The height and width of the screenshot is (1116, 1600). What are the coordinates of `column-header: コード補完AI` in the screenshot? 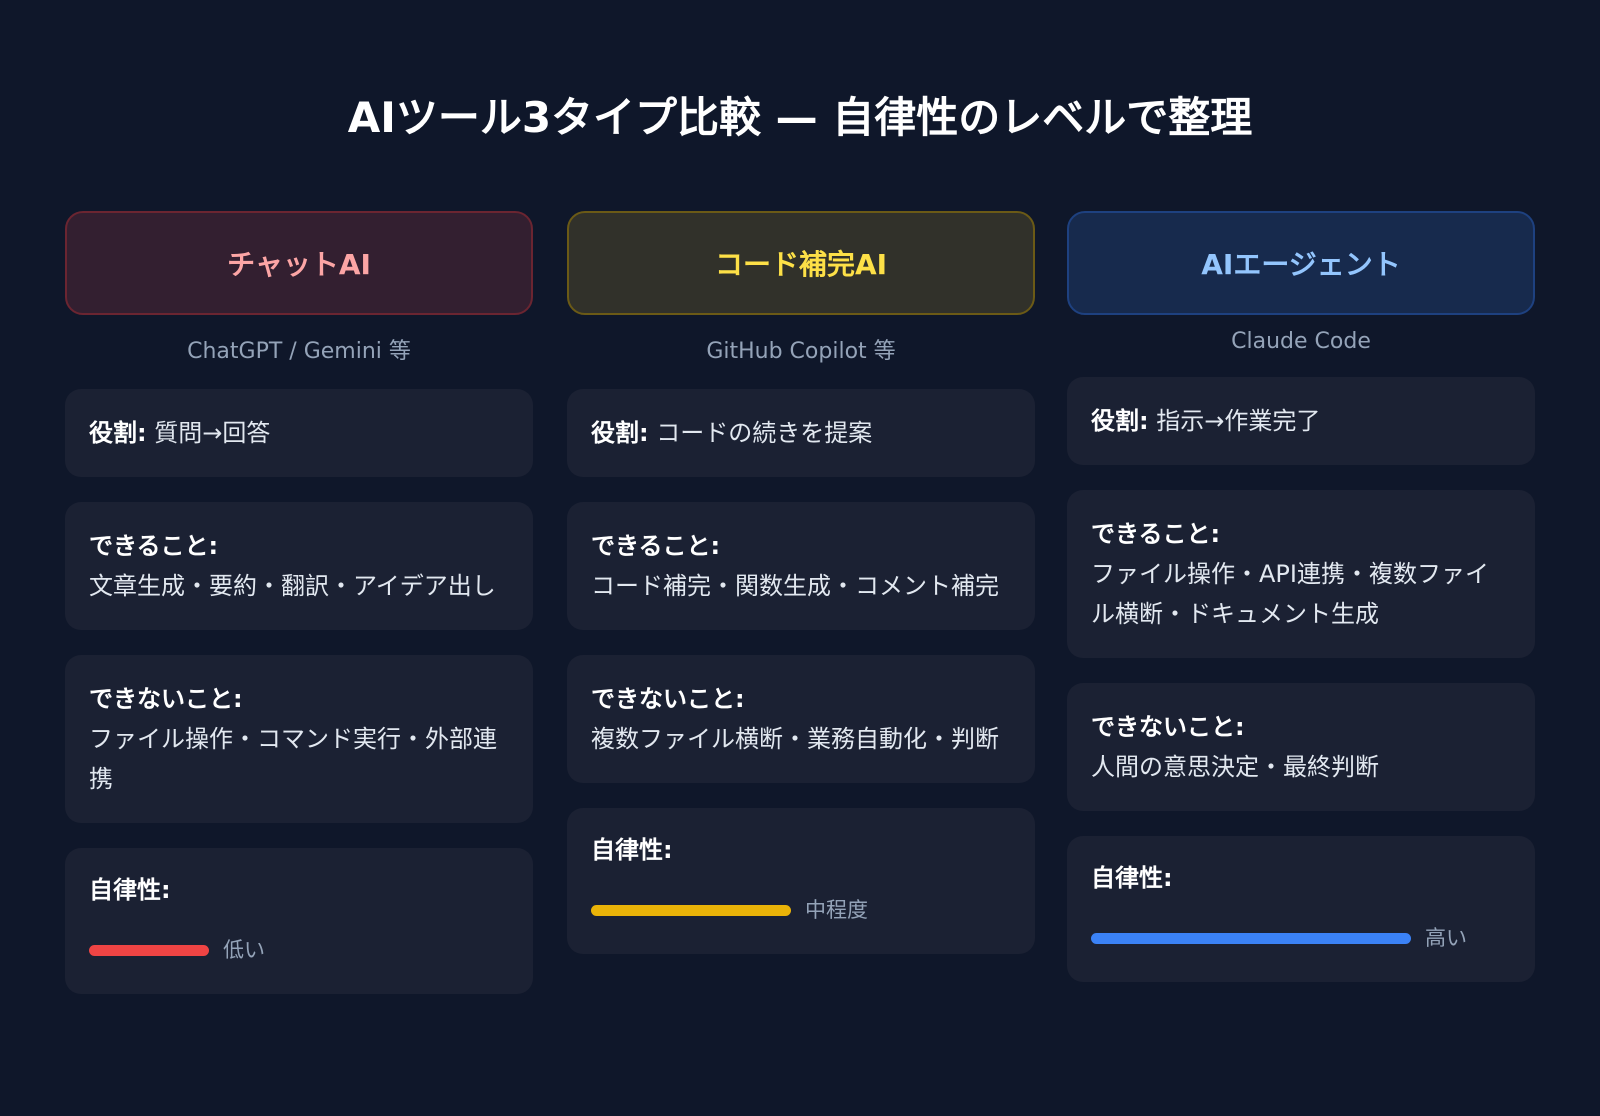 It's located at (801, 263).